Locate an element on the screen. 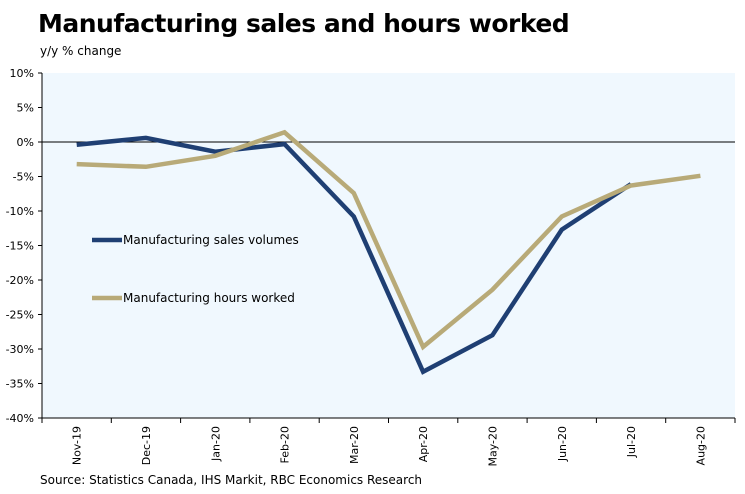 The width and height of the screenshot is (745, 494). y-tick-label: 5% is located at coordinates (25, 108).